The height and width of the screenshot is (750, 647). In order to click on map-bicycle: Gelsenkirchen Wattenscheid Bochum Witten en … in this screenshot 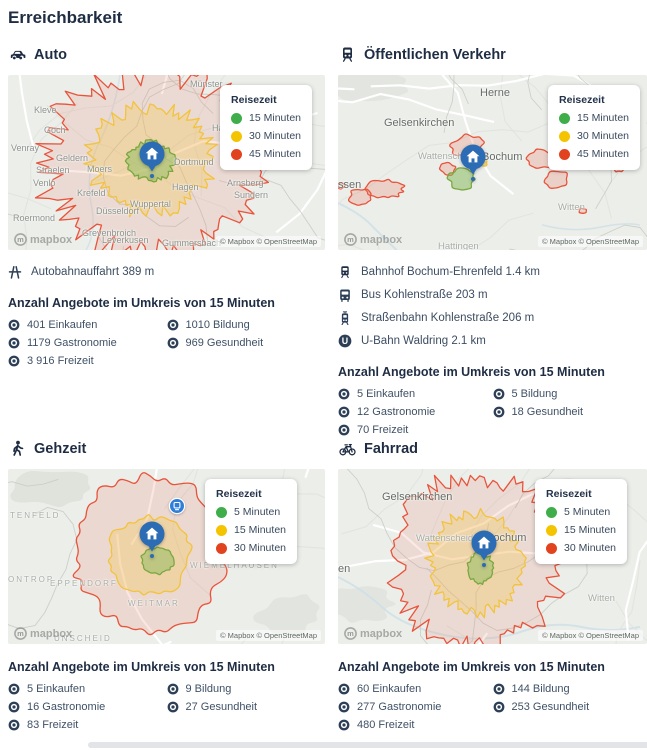, I will do `click(492, 556)`.